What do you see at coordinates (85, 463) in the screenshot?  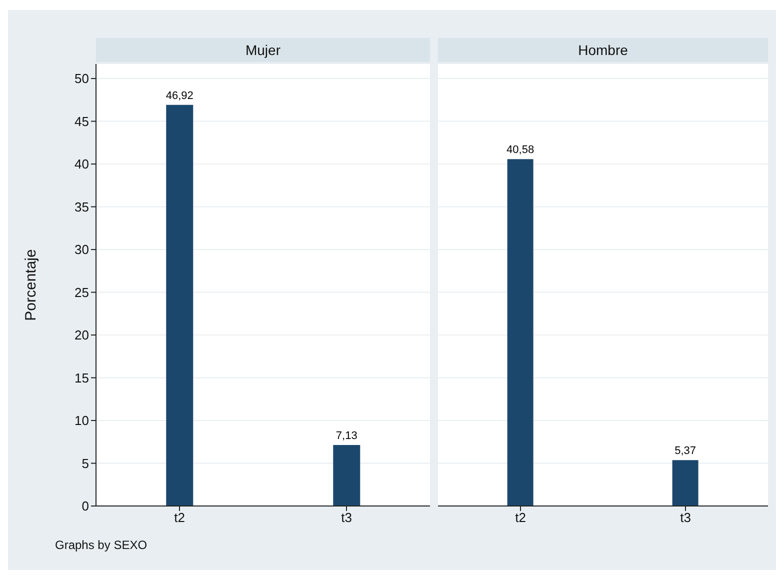 I see `y-tick-label: 5` at bounding box center [85, 463].